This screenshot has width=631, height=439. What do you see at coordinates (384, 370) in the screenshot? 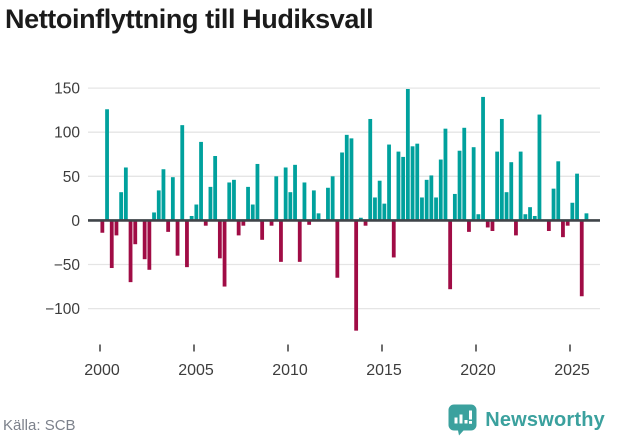
I see `x-tick-label: 2015` at bounding box center [384, 370].